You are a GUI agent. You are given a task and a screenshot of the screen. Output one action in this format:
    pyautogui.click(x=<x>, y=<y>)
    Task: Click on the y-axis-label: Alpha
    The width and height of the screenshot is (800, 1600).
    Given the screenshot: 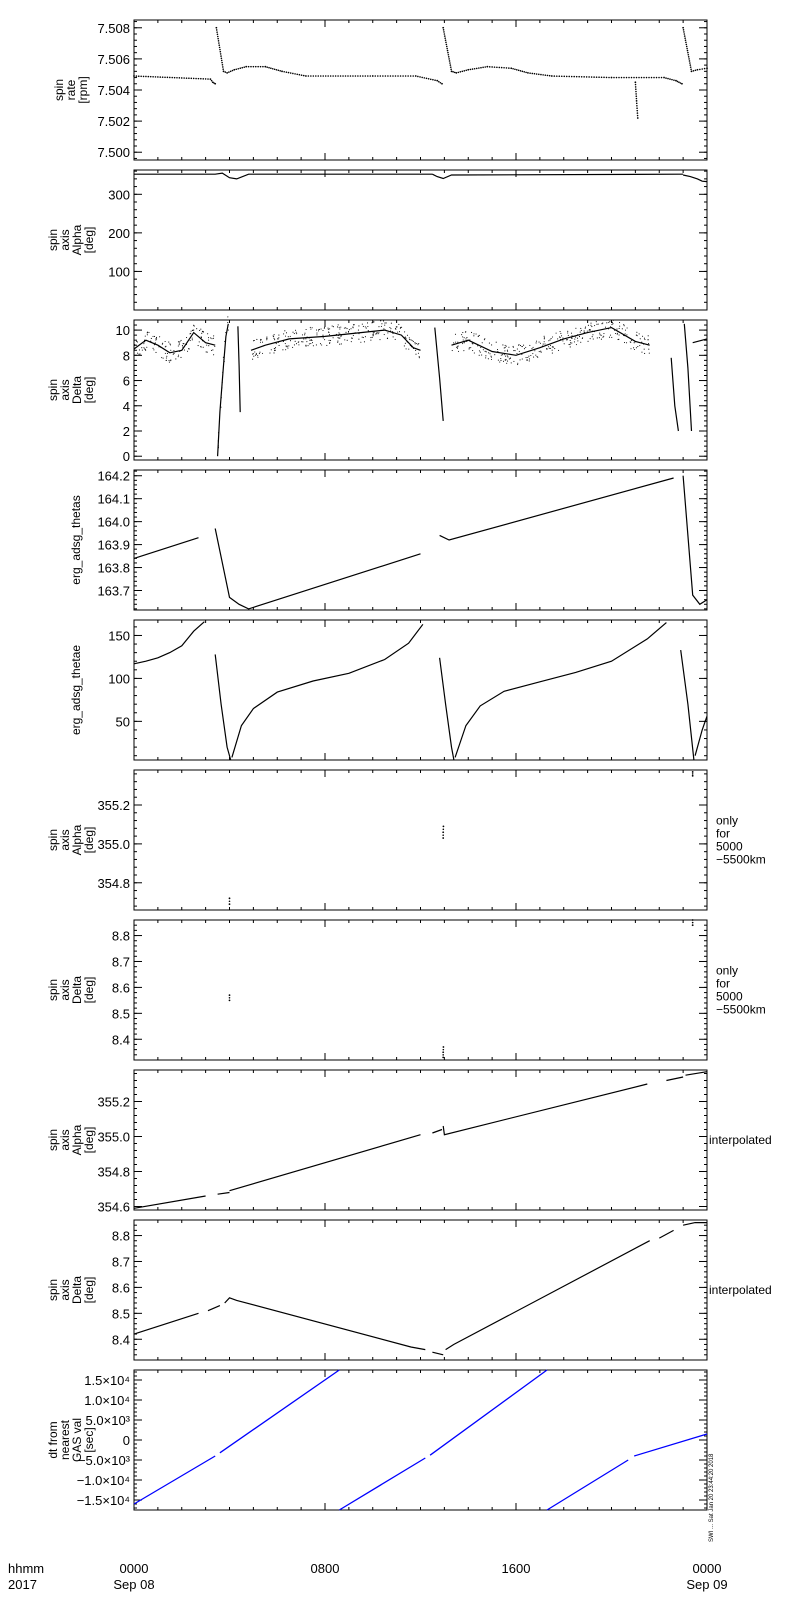 What is the action you would take?
    pyautogui.click(x=77, y=1139)
    